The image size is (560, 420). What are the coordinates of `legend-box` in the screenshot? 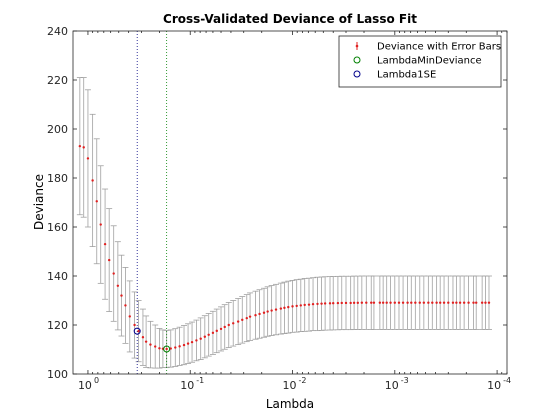 It's located at (420, 61).